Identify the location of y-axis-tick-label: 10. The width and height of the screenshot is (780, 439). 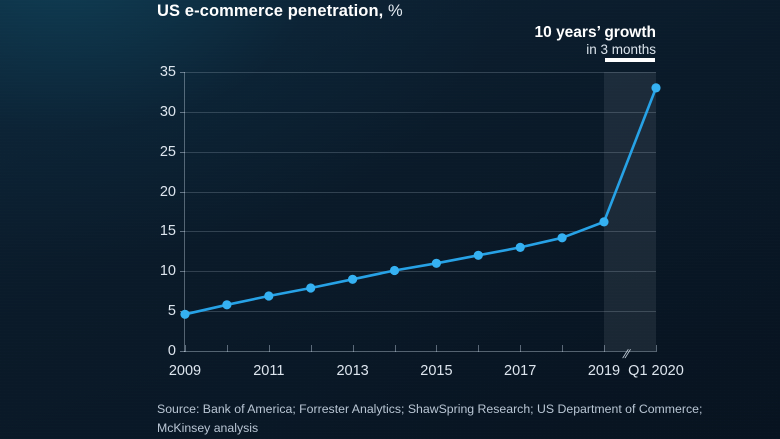
(167, 271).